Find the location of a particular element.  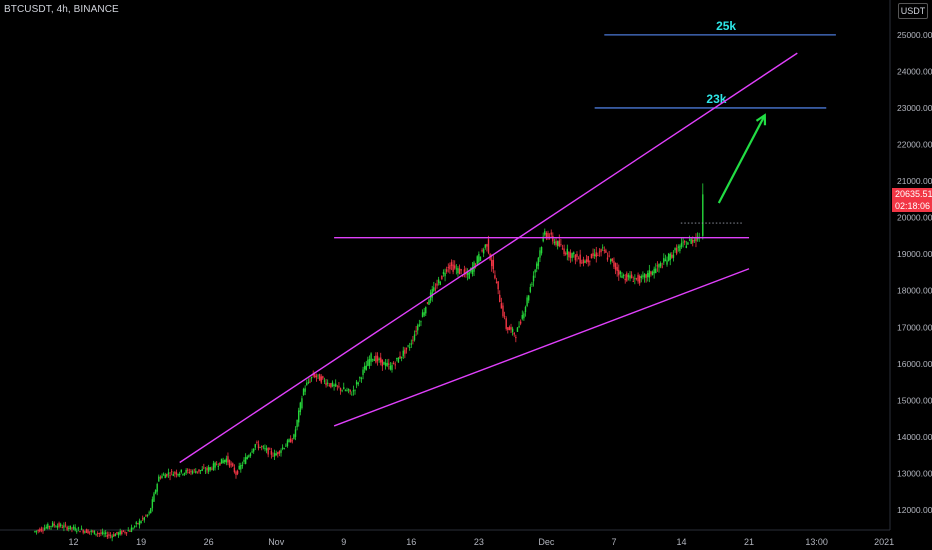

y-tick-label: 19000.00 is located at coordinates (914, 254).